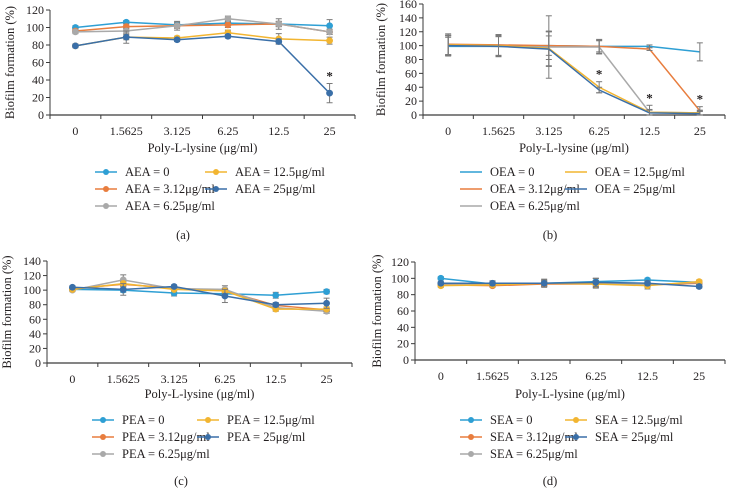  I want to click on legend-label: PEA = 25μg/ml, so click(266, 437).